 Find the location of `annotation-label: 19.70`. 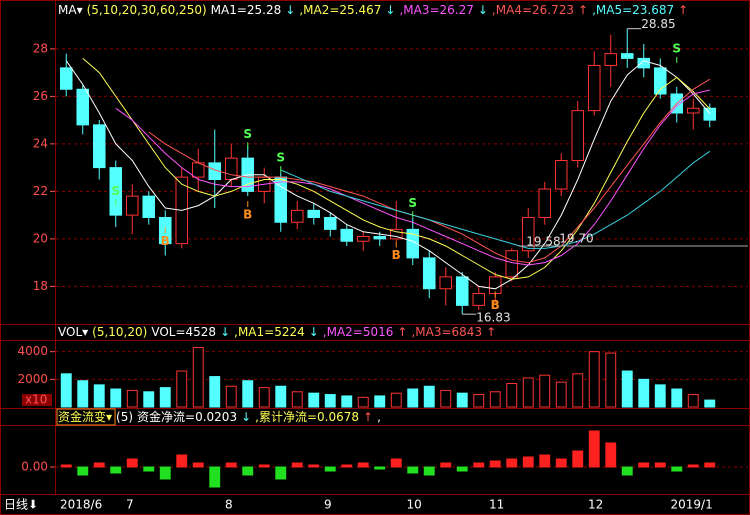

annotation-label: 19.70 is located at coordinates (576, 239).